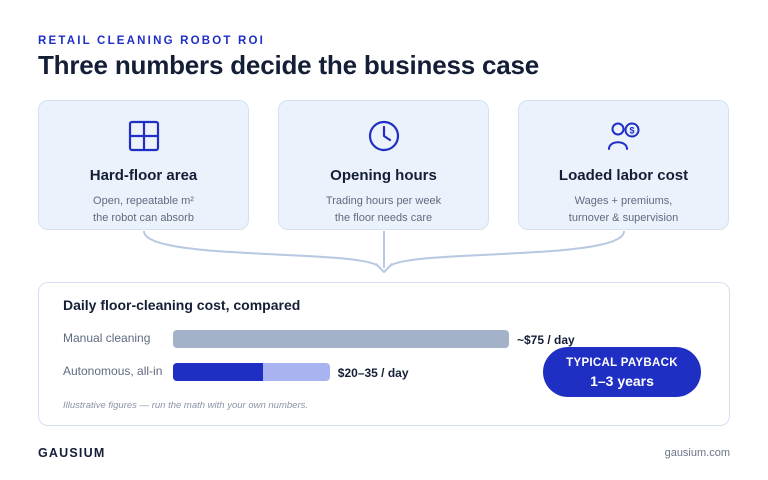  What do you see at coordinates (383, 136) in the screenshot?
I see `clock-icon` at bounding box center [383, 136].